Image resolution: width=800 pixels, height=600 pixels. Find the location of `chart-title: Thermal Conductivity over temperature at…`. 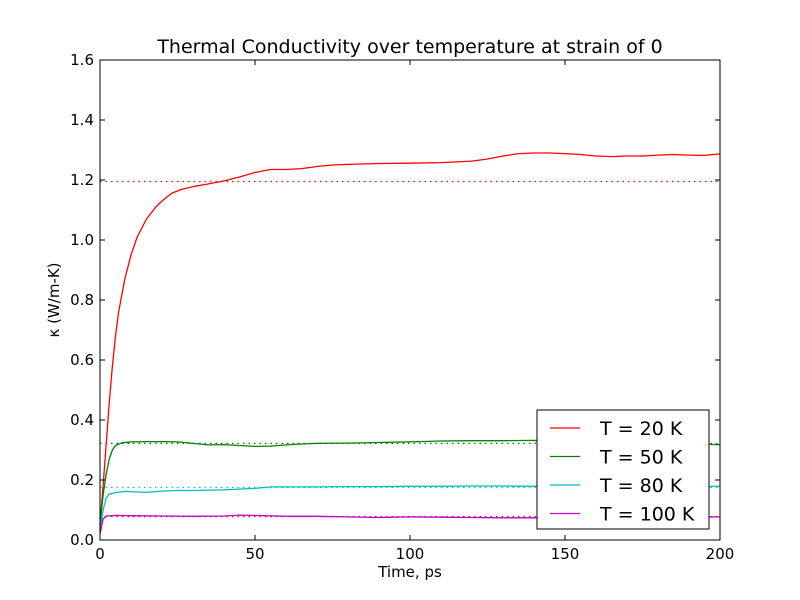

chart-title: Thermal Conductivity over temperature at… is located at coordinates (409, 47).